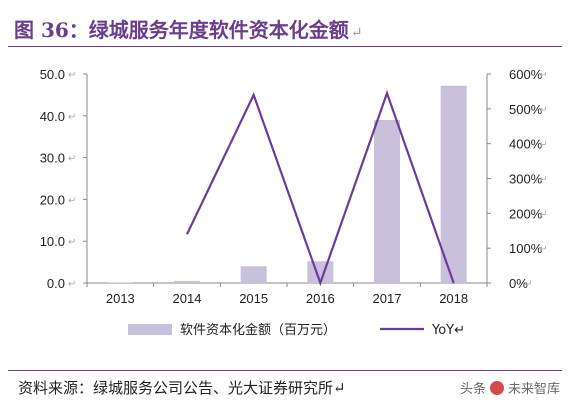 The image size is (570, 408). What do you see at coordinates (120, 298) in the screenshot?
I see `x-tick-label: 2013` at bounding box center [120, 298].